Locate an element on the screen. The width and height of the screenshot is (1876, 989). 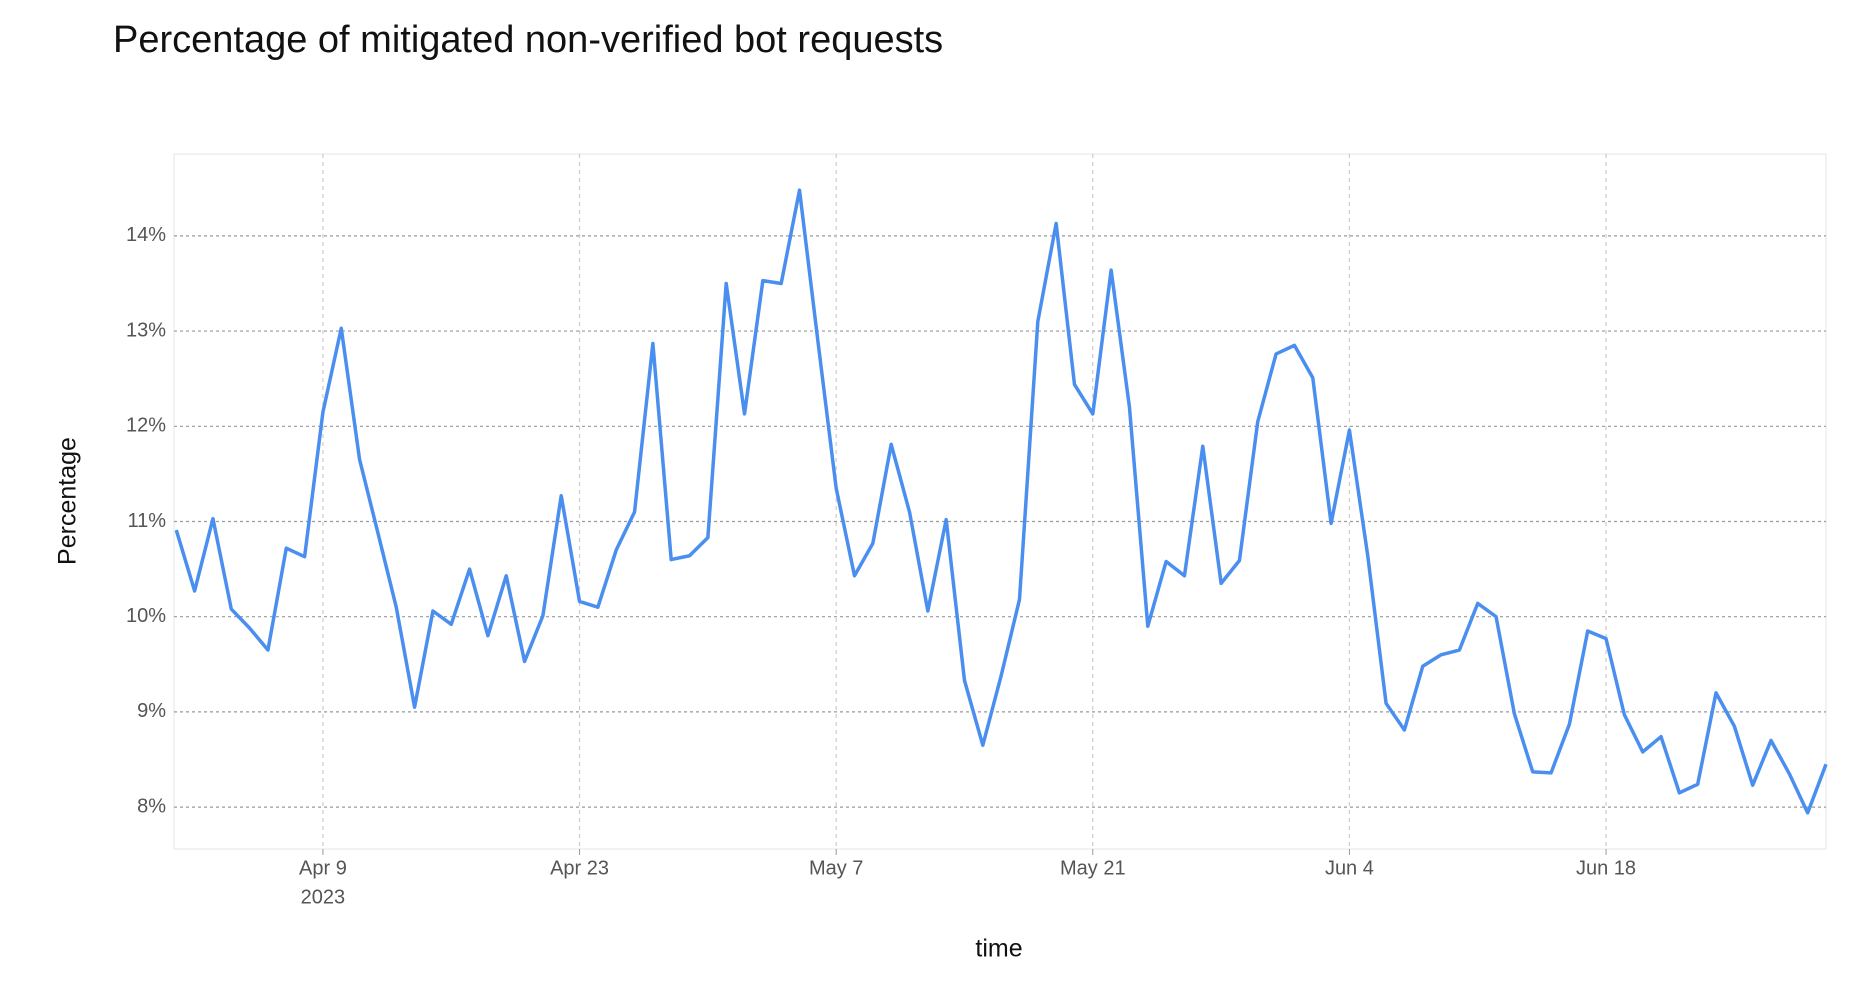
y-axis-title: Percentage is located at coordinates (68, 501).